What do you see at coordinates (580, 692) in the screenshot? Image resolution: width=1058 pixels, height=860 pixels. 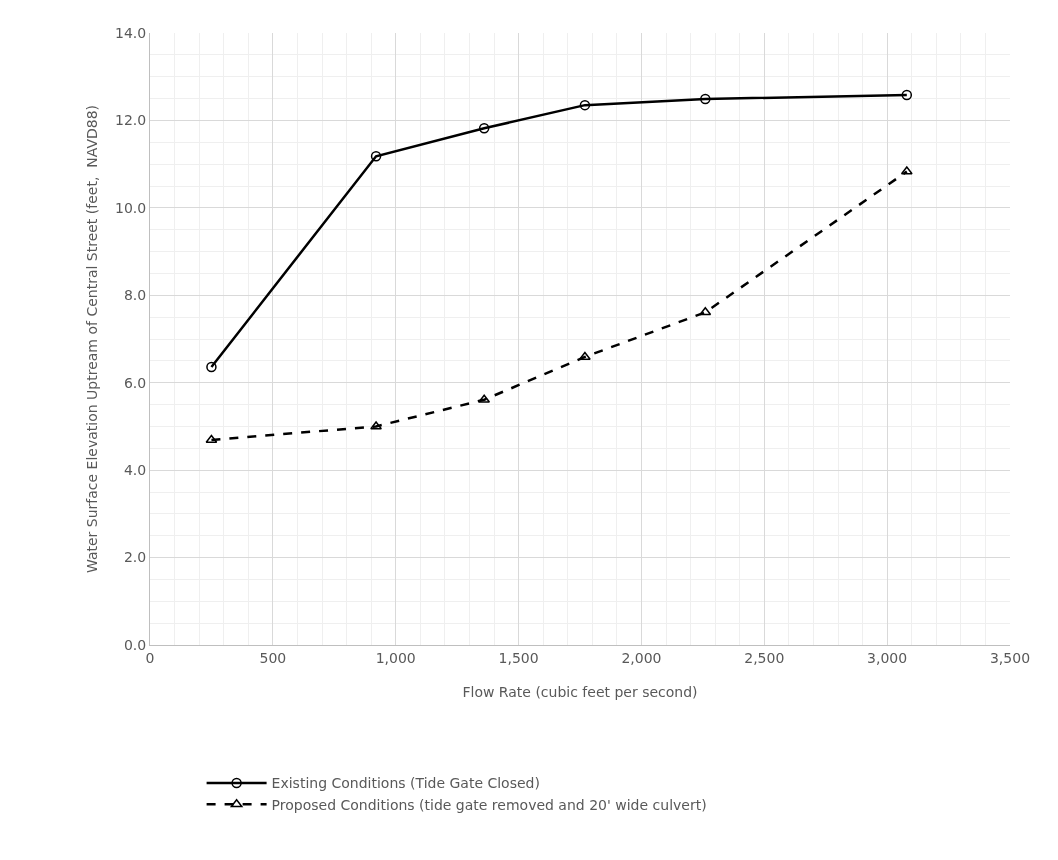 I see `x-axis-title: Flow Rate (cubic feet per second)` at bounding box center [580, 692].